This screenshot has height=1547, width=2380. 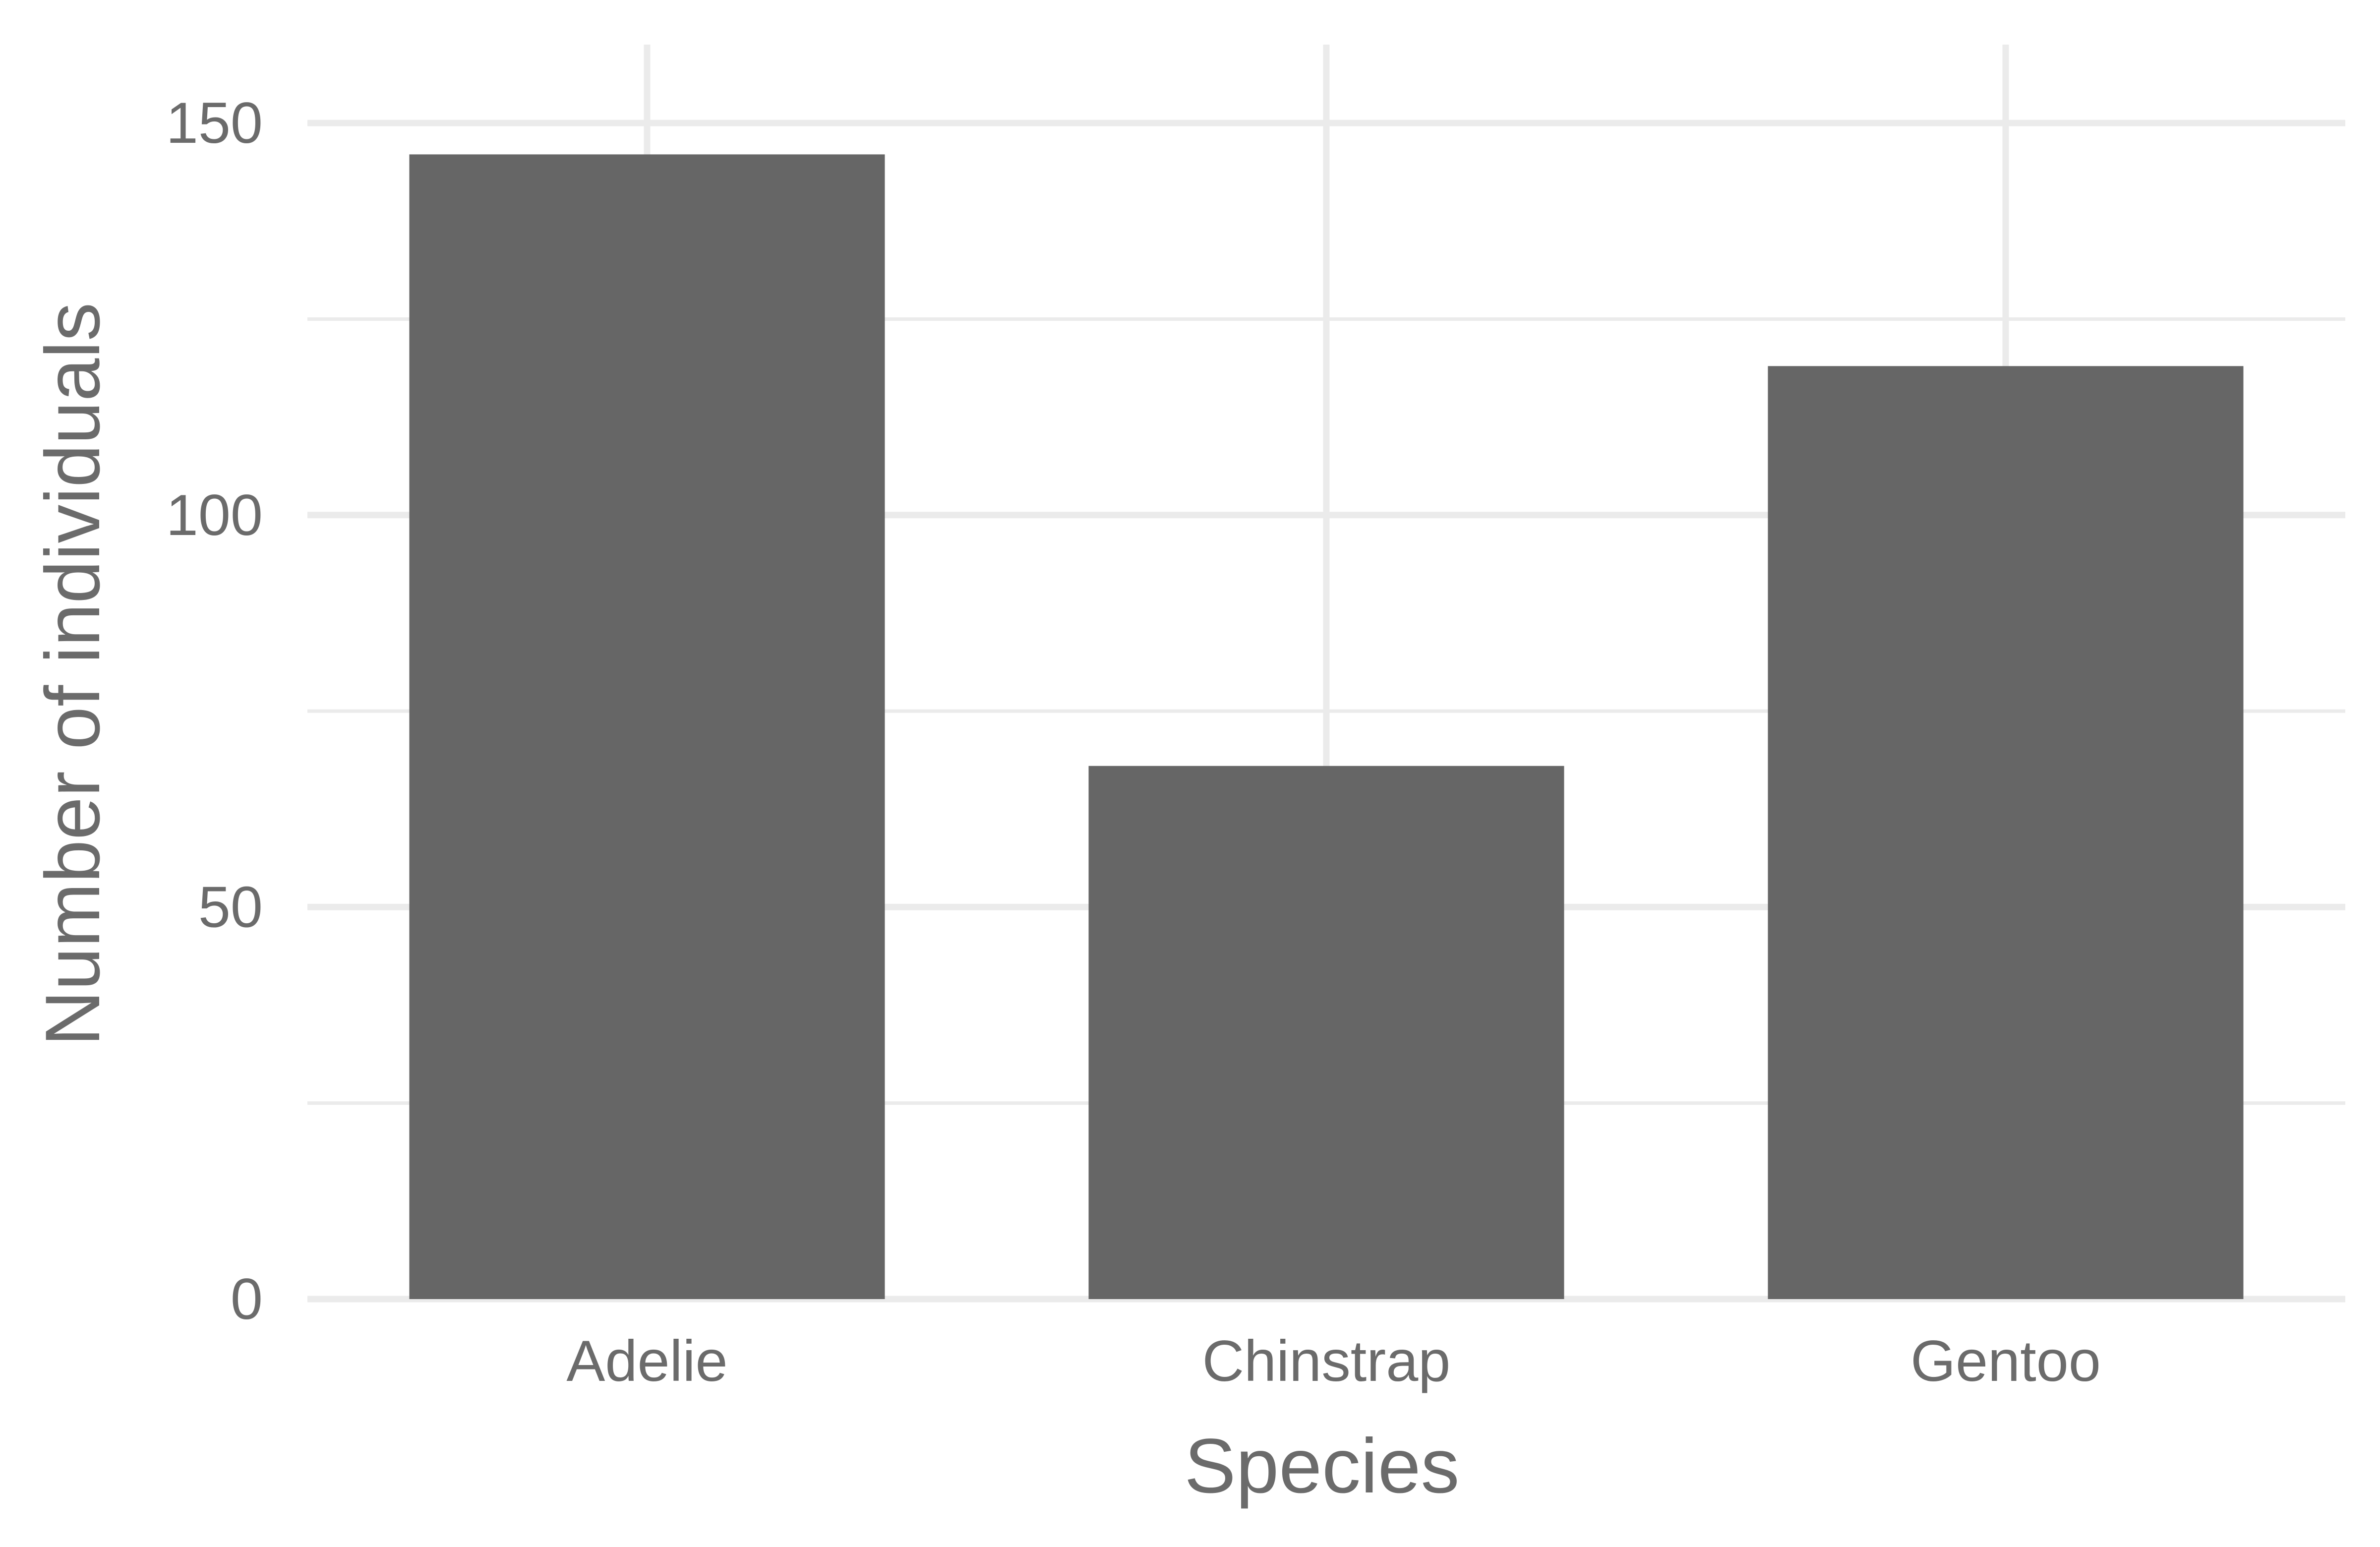 I want to click on bar-adelie, so click(x=647, y=726).